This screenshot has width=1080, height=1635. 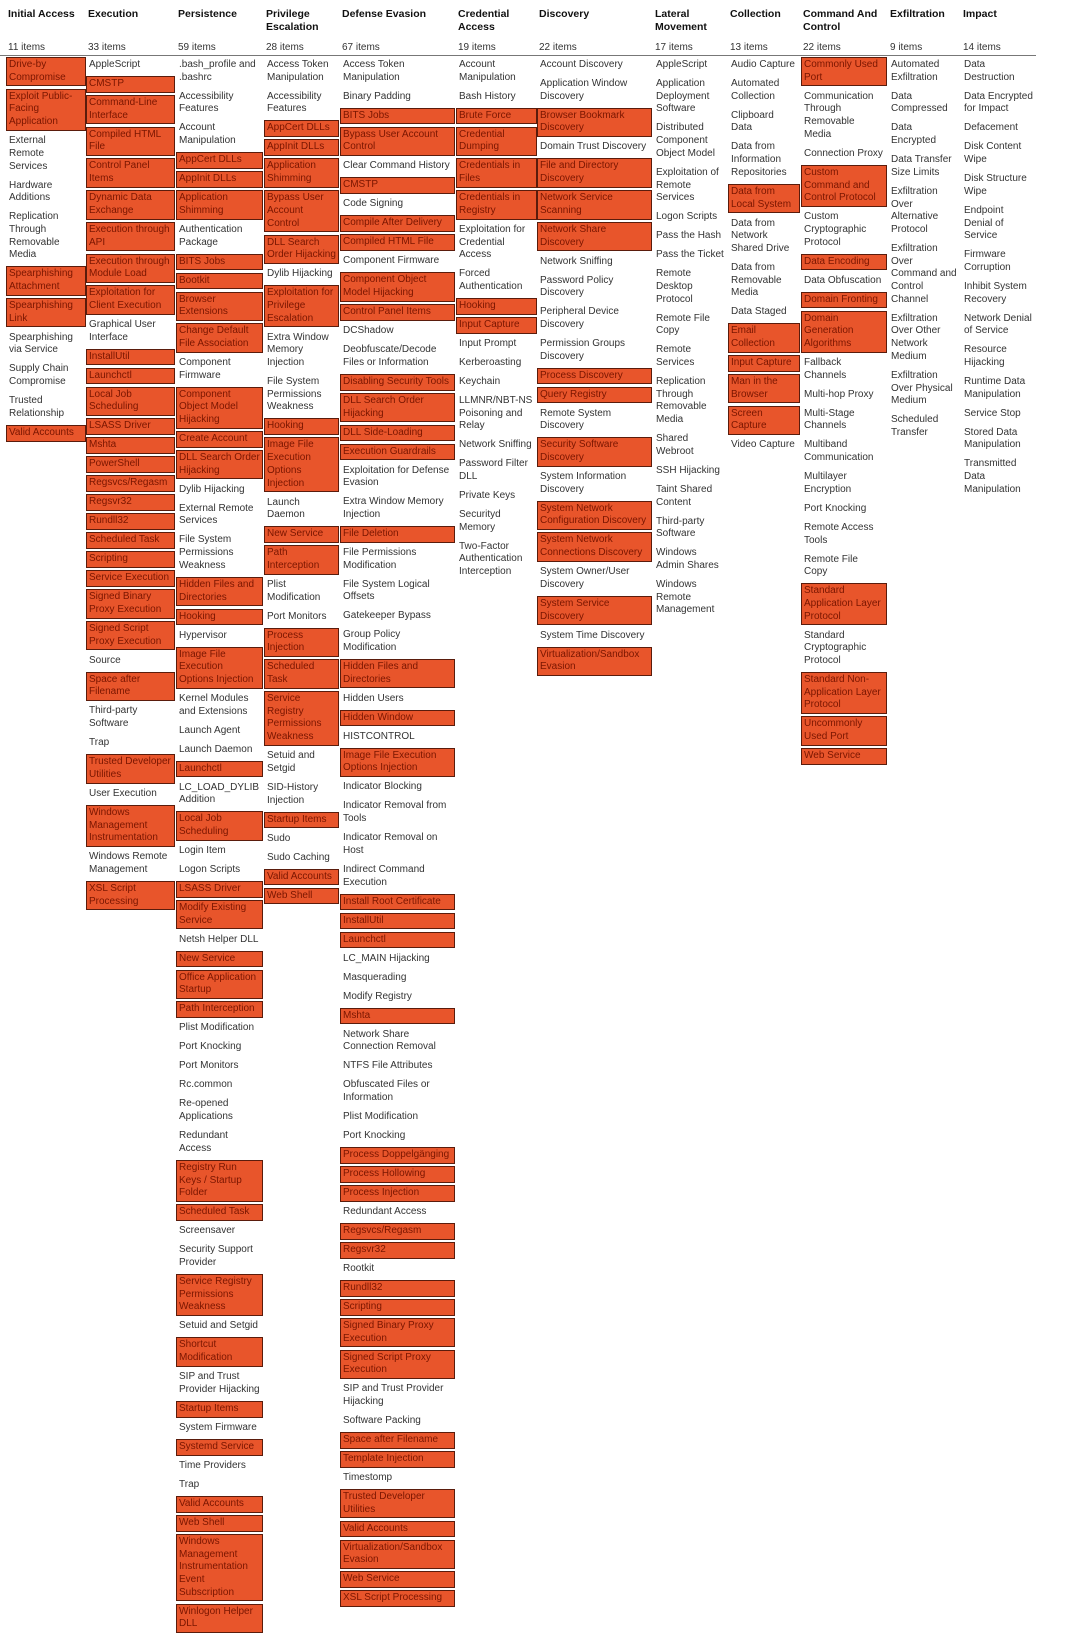 What do you see at coordinates (130, 465) in the screenshot?
I see `technique-cell-highlighted: PowerShell` at bounding box center [130, 465].